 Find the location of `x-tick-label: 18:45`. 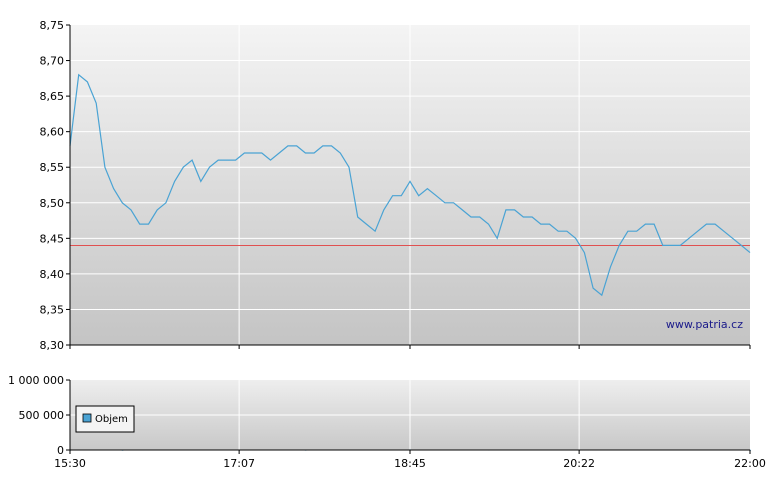

x-tick-label: 18:45 is located at coordinates (410, 463).